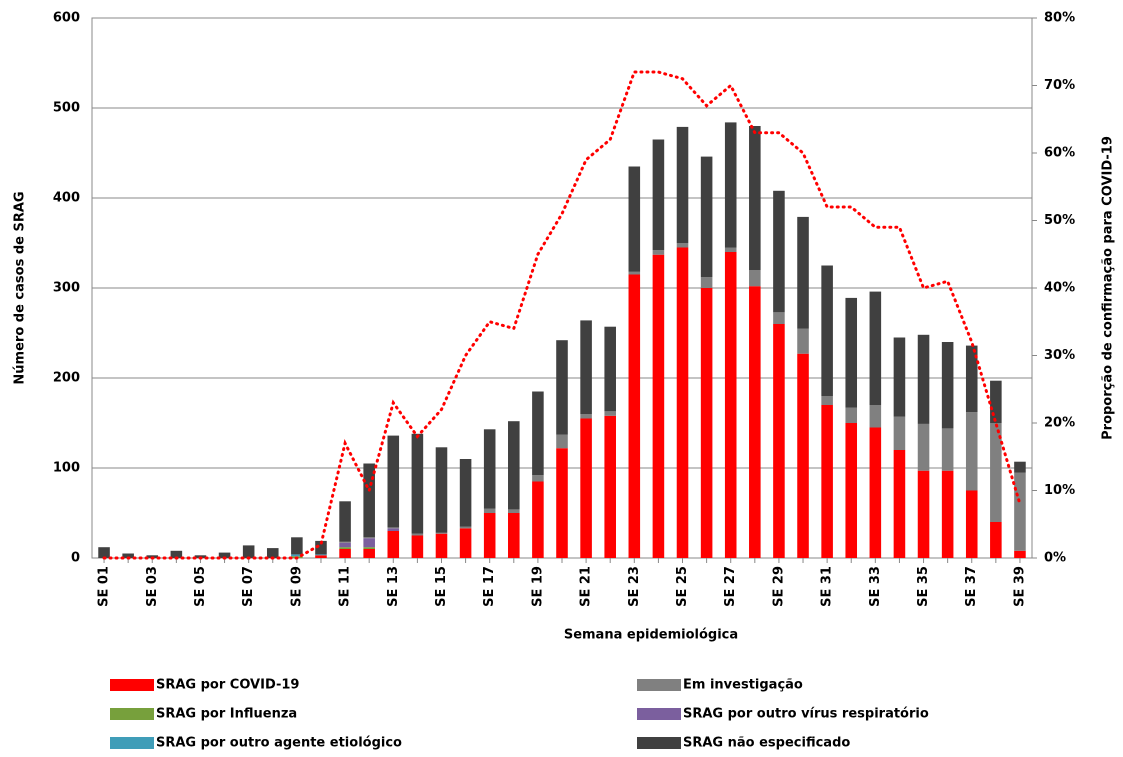 The height and width of the screenshot is (757, 1123). I want to click on x-tick-label: SE 27, so click(730, 586).